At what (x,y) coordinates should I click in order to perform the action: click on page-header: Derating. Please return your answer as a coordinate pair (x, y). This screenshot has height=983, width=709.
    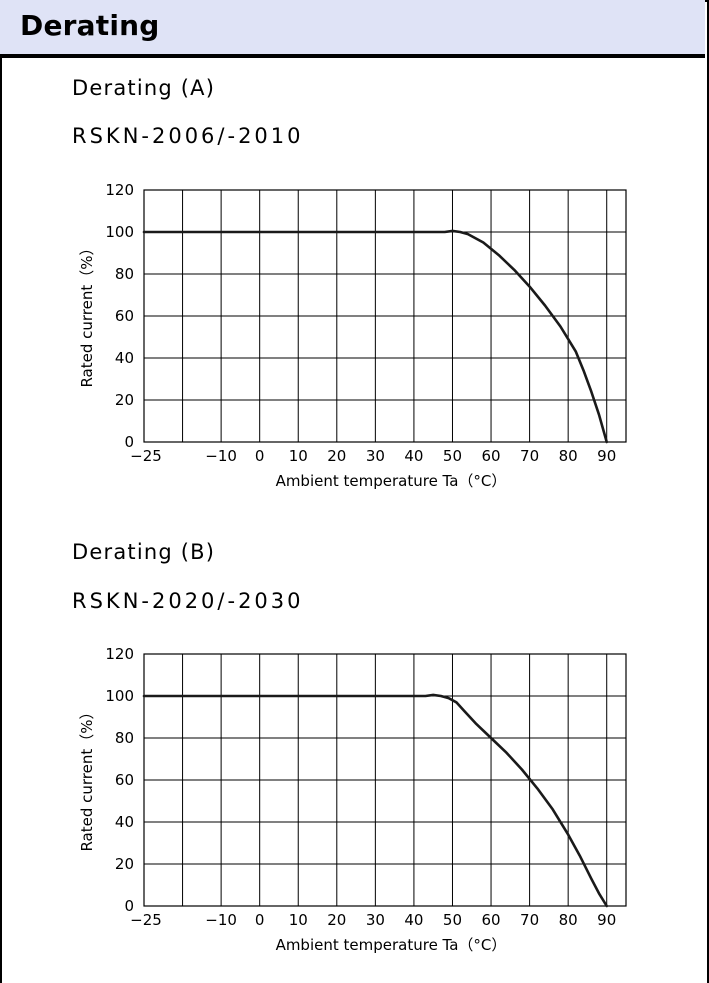
    Looking at the image, I should click on (352, 29).